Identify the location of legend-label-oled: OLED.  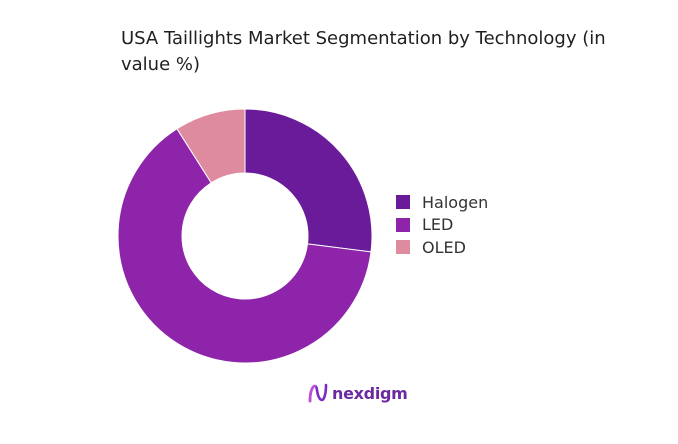
(444, 247).